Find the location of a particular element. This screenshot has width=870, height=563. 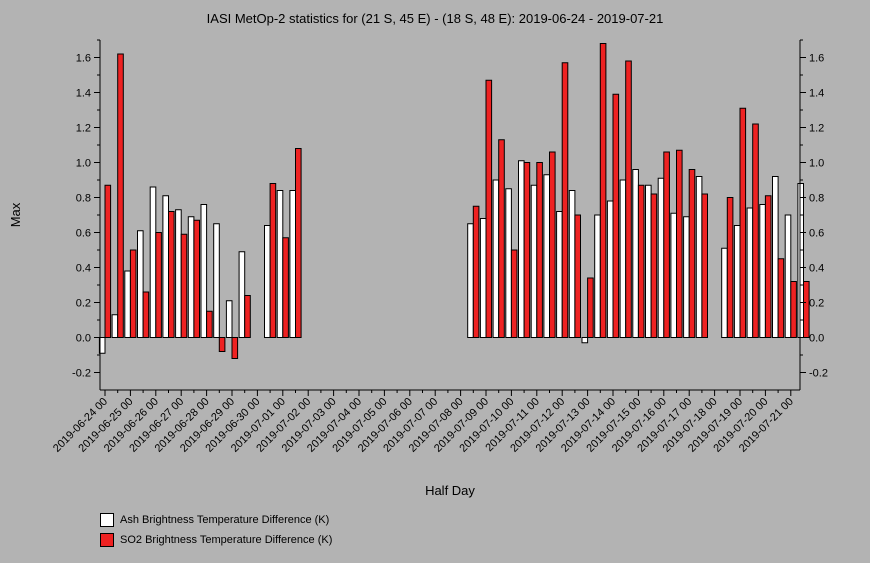

y-tick-label-right: 0.4 is located at coordinates (816, 269).